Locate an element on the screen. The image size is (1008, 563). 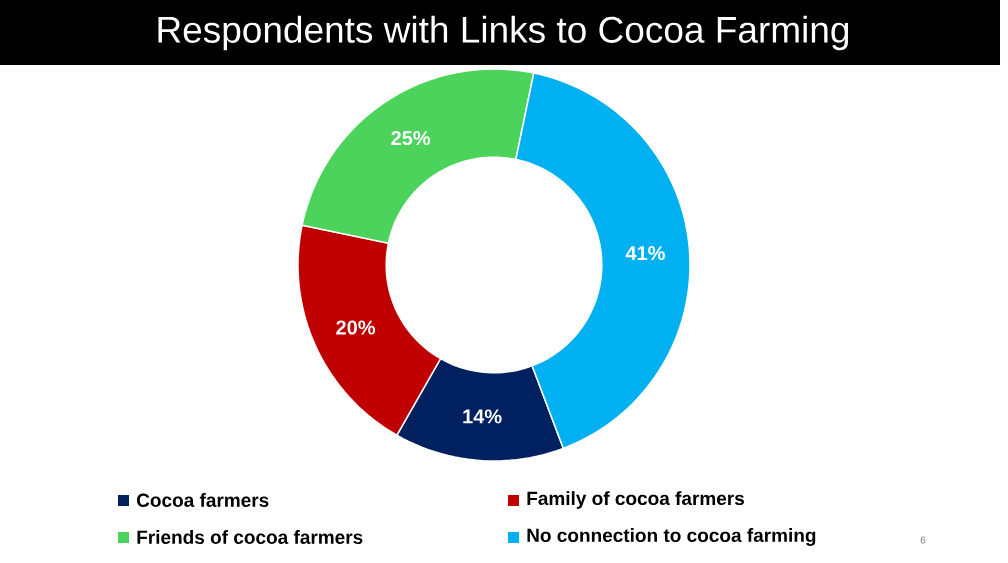
legend-label: Cocoa farmers is located at coordinates (202, 500).